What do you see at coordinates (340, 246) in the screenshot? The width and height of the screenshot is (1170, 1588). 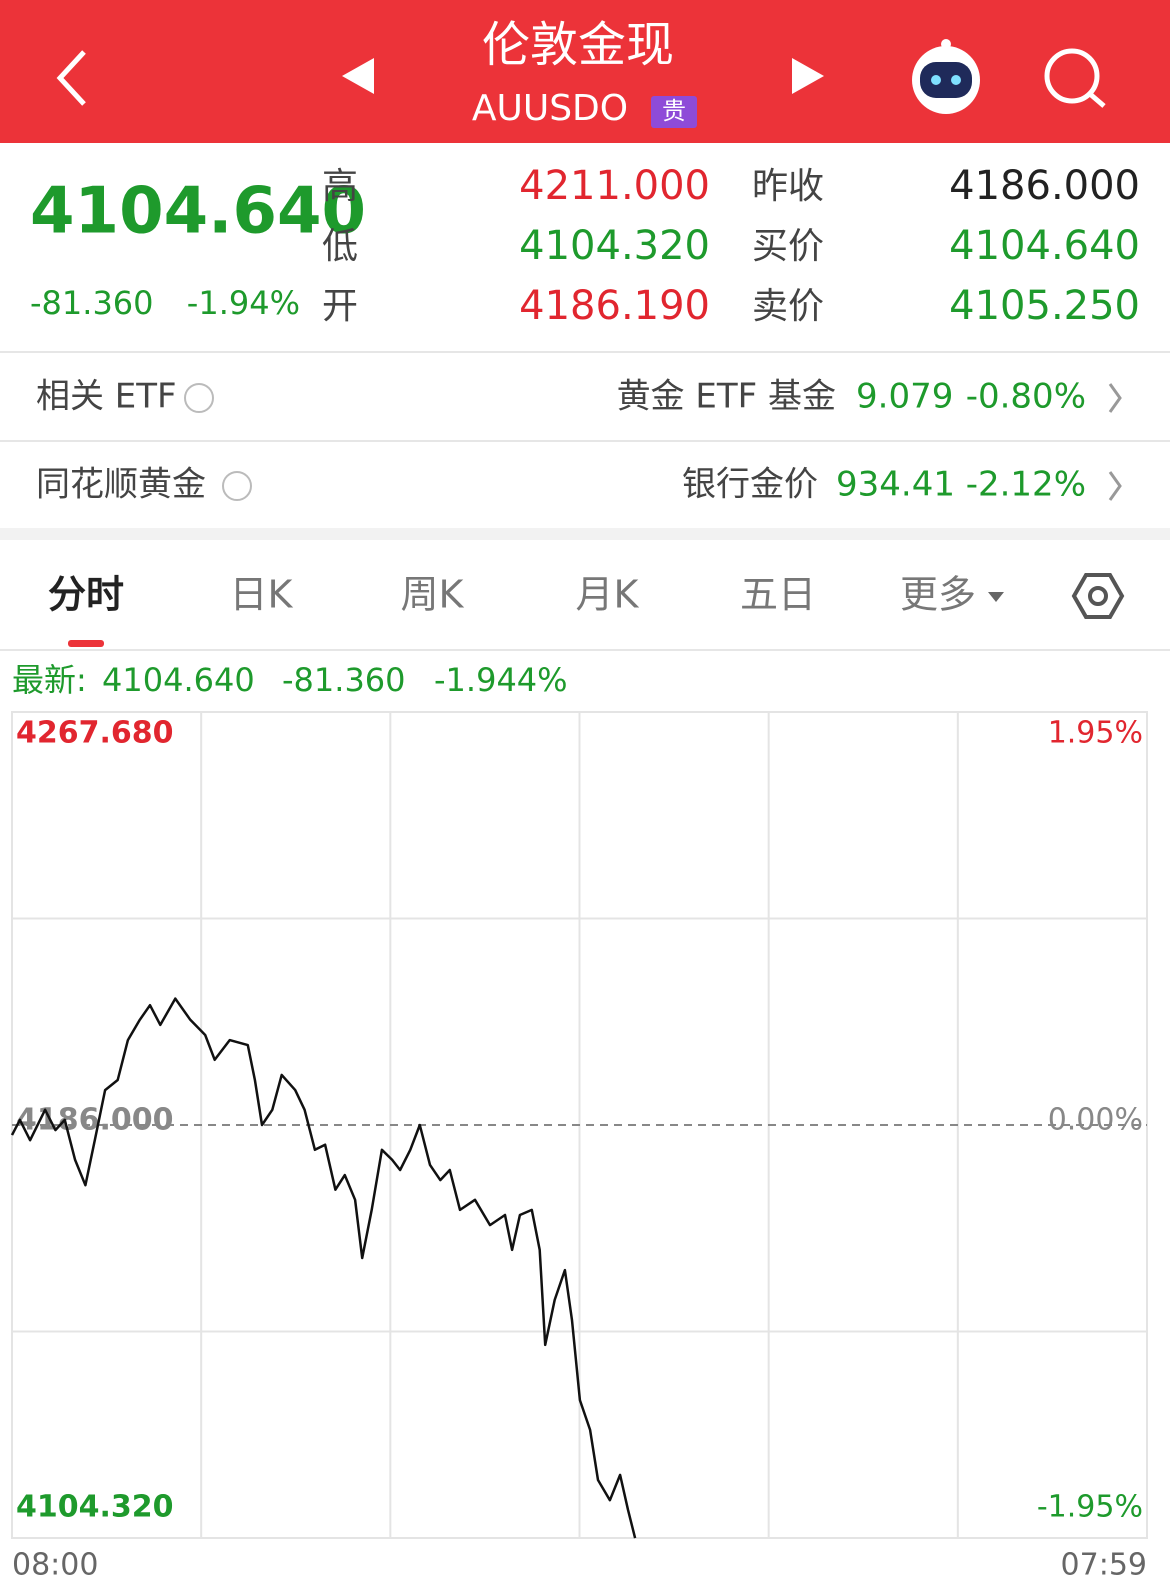 I see `stat-label: 低` at bounding box center [340, 246].